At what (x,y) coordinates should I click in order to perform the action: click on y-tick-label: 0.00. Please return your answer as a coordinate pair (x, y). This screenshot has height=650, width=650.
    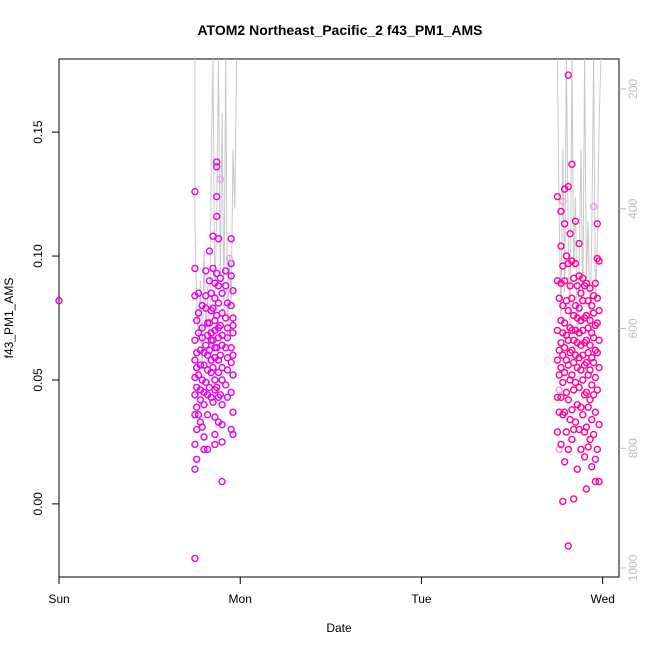
    Looking at the image, I should click on (38, 504).